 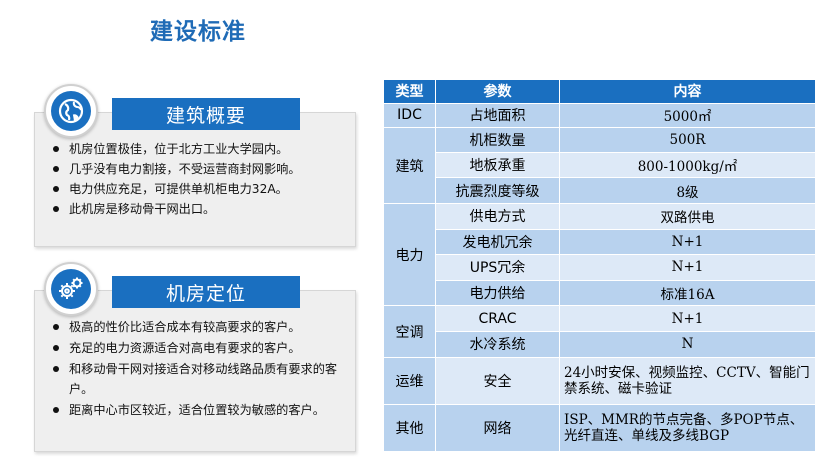 What do you see at coordinates (687, 380) in the screenshot?
I see `value-cell: 24小时安保、视频监控、CCTV、智能门禁系统、磁卡验证` at bounding box center [687, 380].